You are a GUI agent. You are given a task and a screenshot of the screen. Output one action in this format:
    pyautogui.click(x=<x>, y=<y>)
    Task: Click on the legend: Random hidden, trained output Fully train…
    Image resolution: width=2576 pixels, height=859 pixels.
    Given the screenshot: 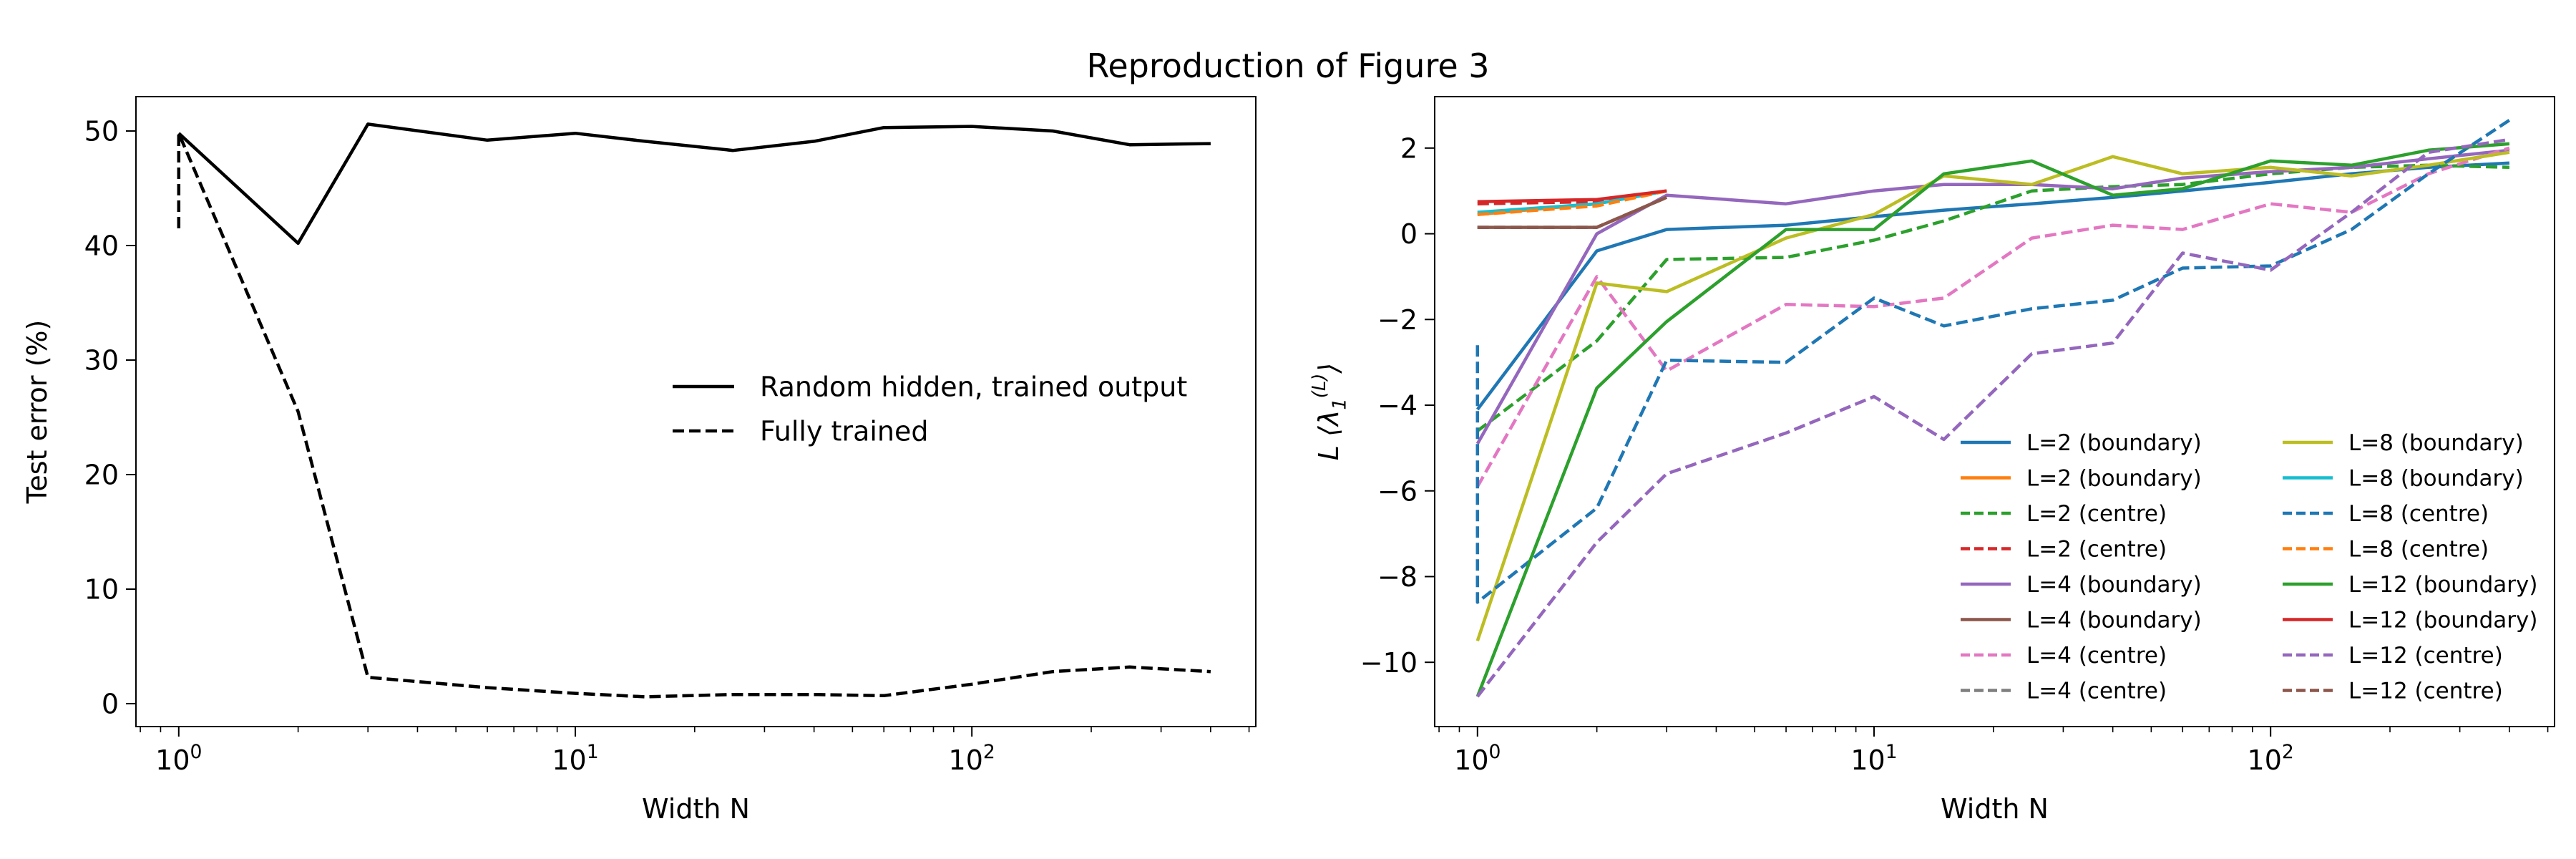 What is the action you would take?
    pyautogui.click(x=930, y=409)
    